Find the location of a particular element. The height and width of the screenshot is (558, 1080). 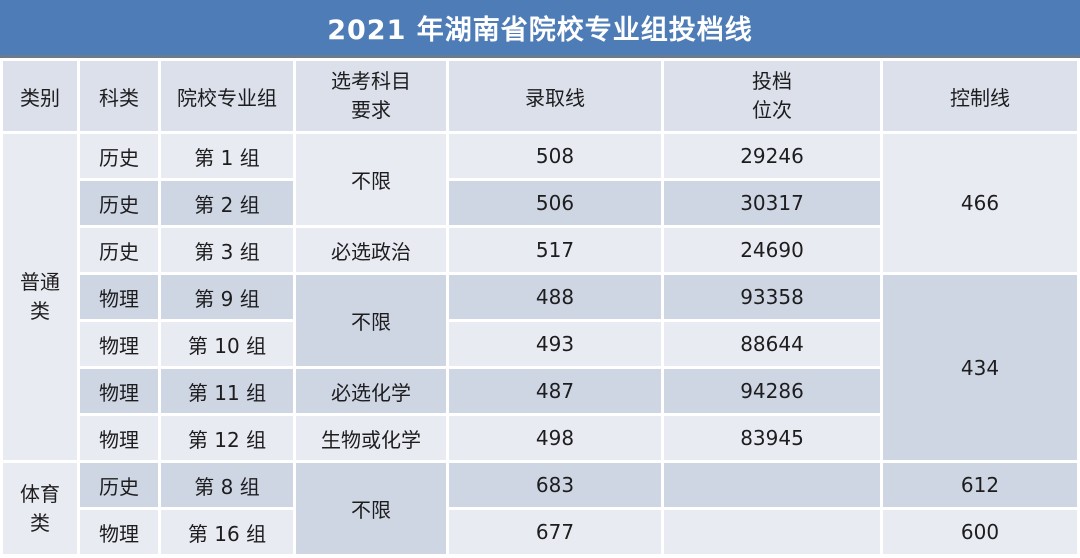

control-cell: 600 is located at coordinates (980, 532).